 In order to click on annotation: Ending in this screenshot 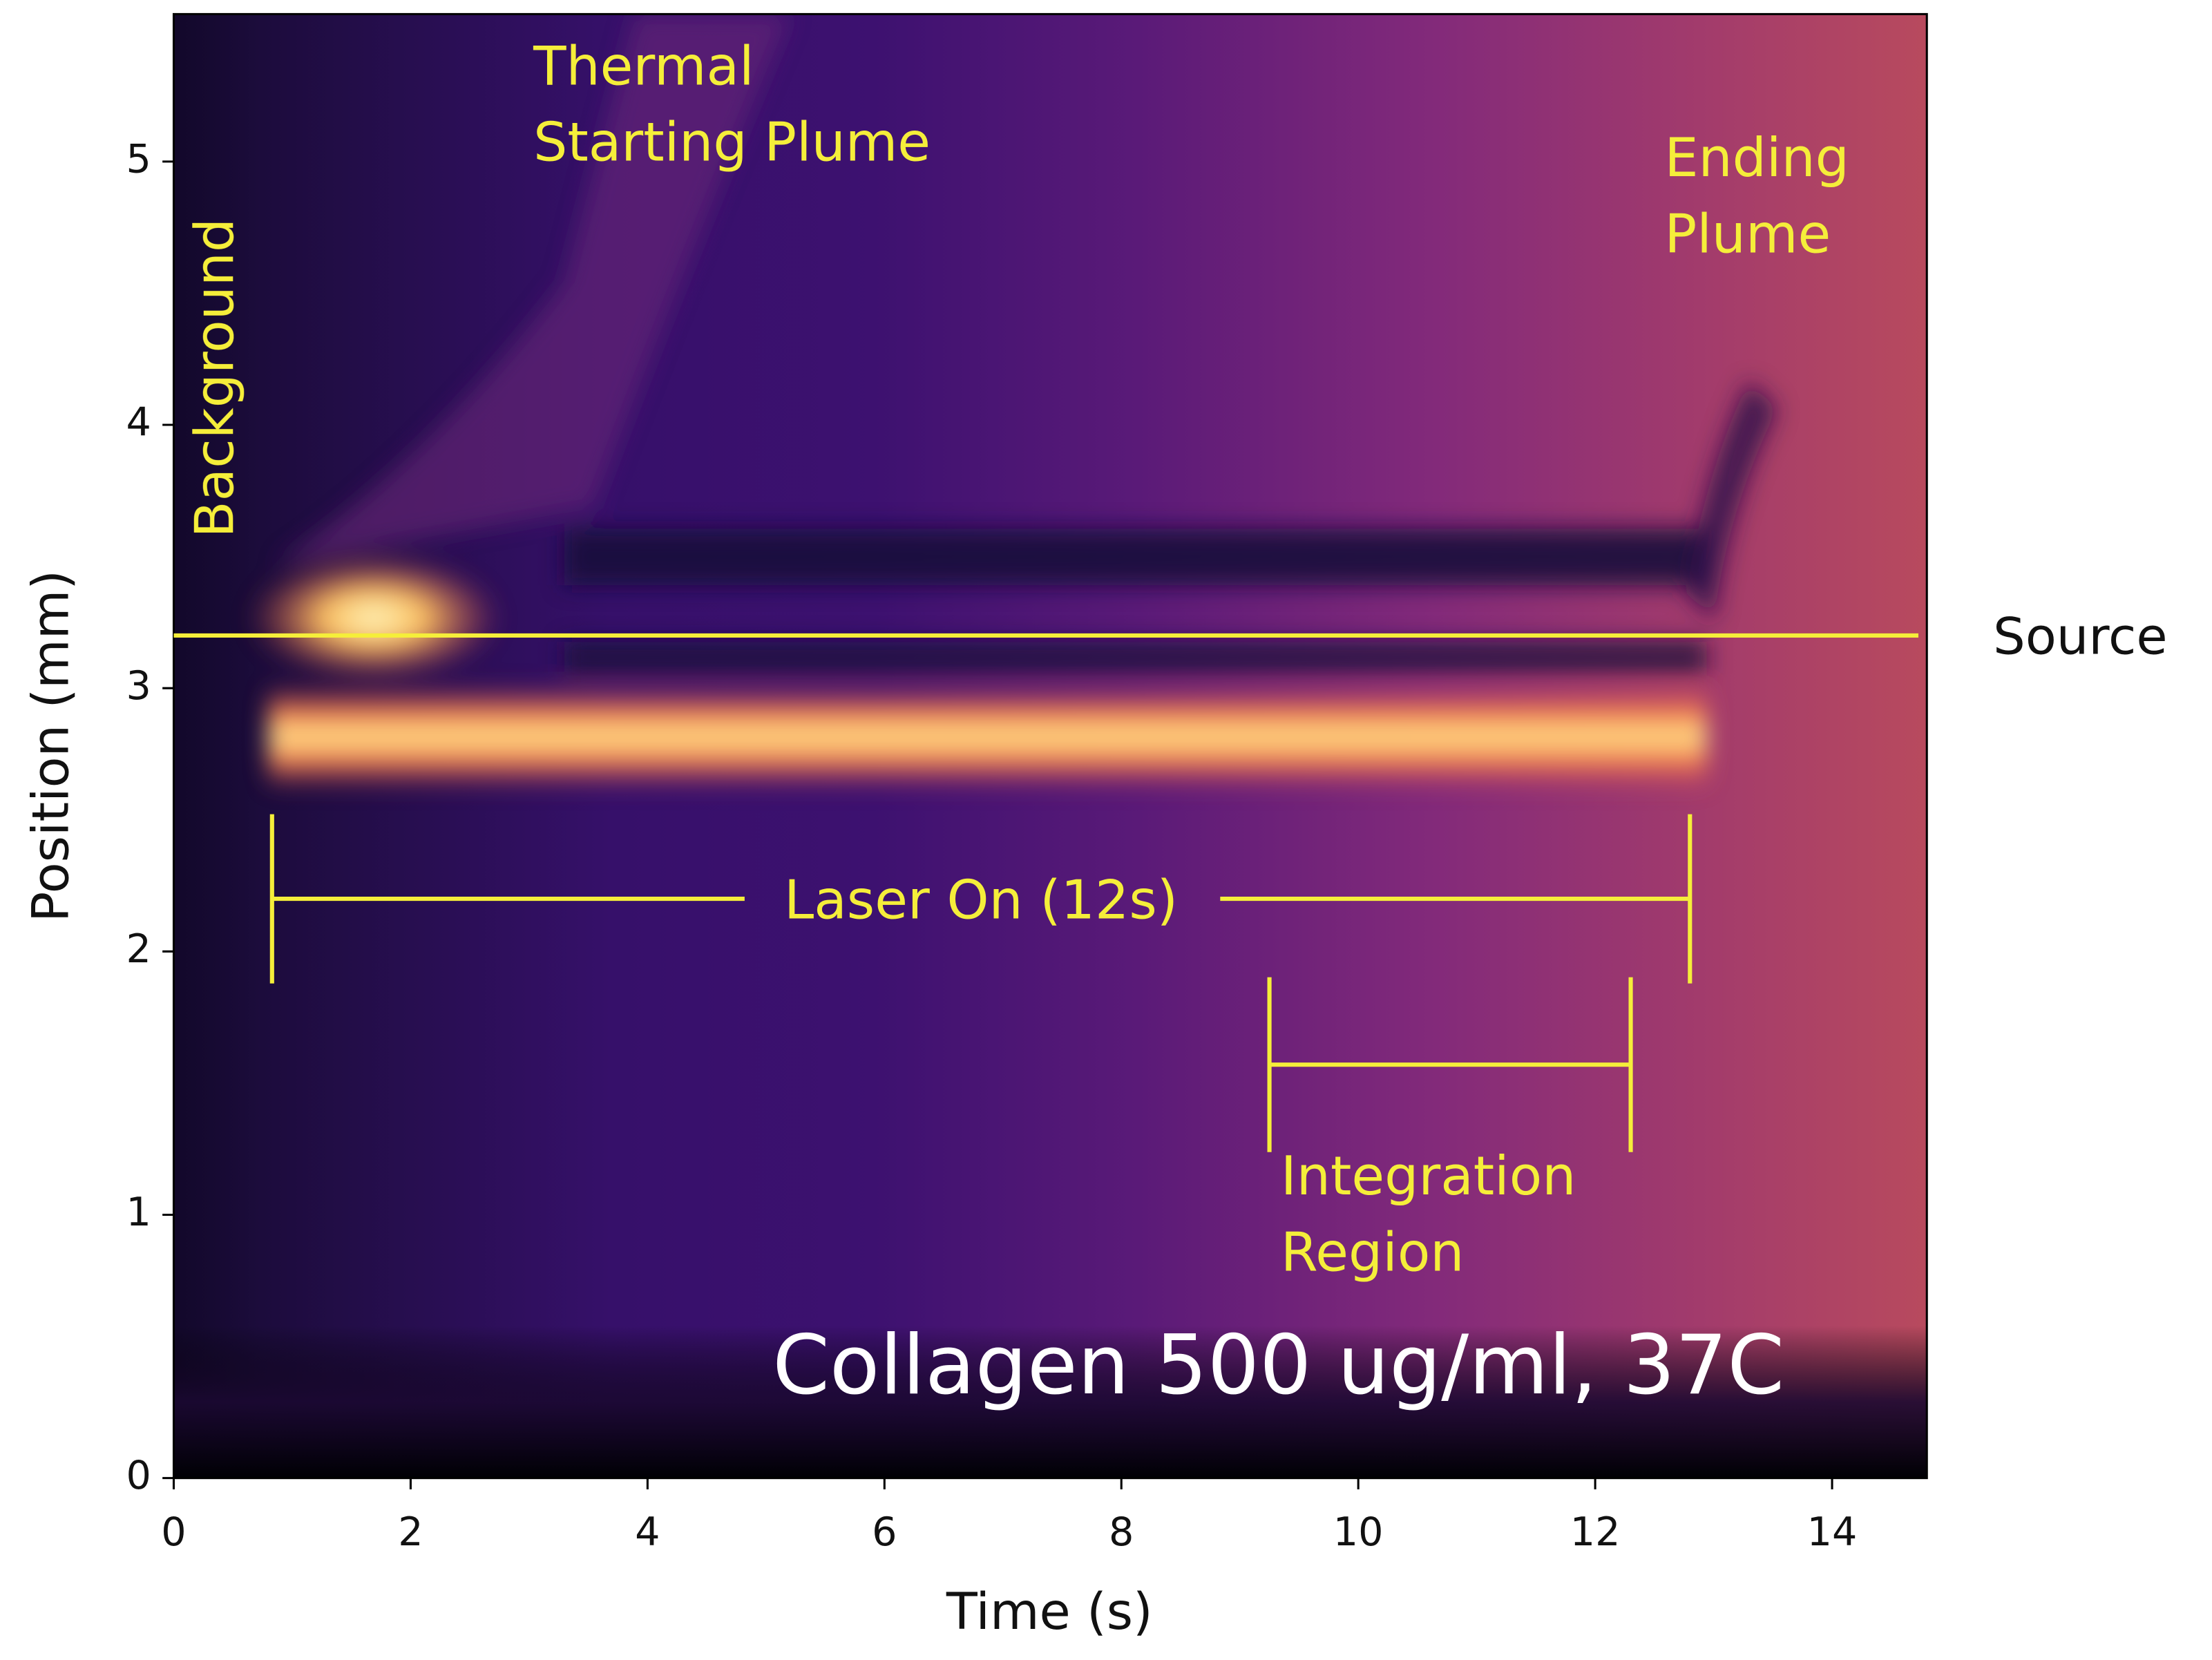, I will do `click(1756, 158)`.